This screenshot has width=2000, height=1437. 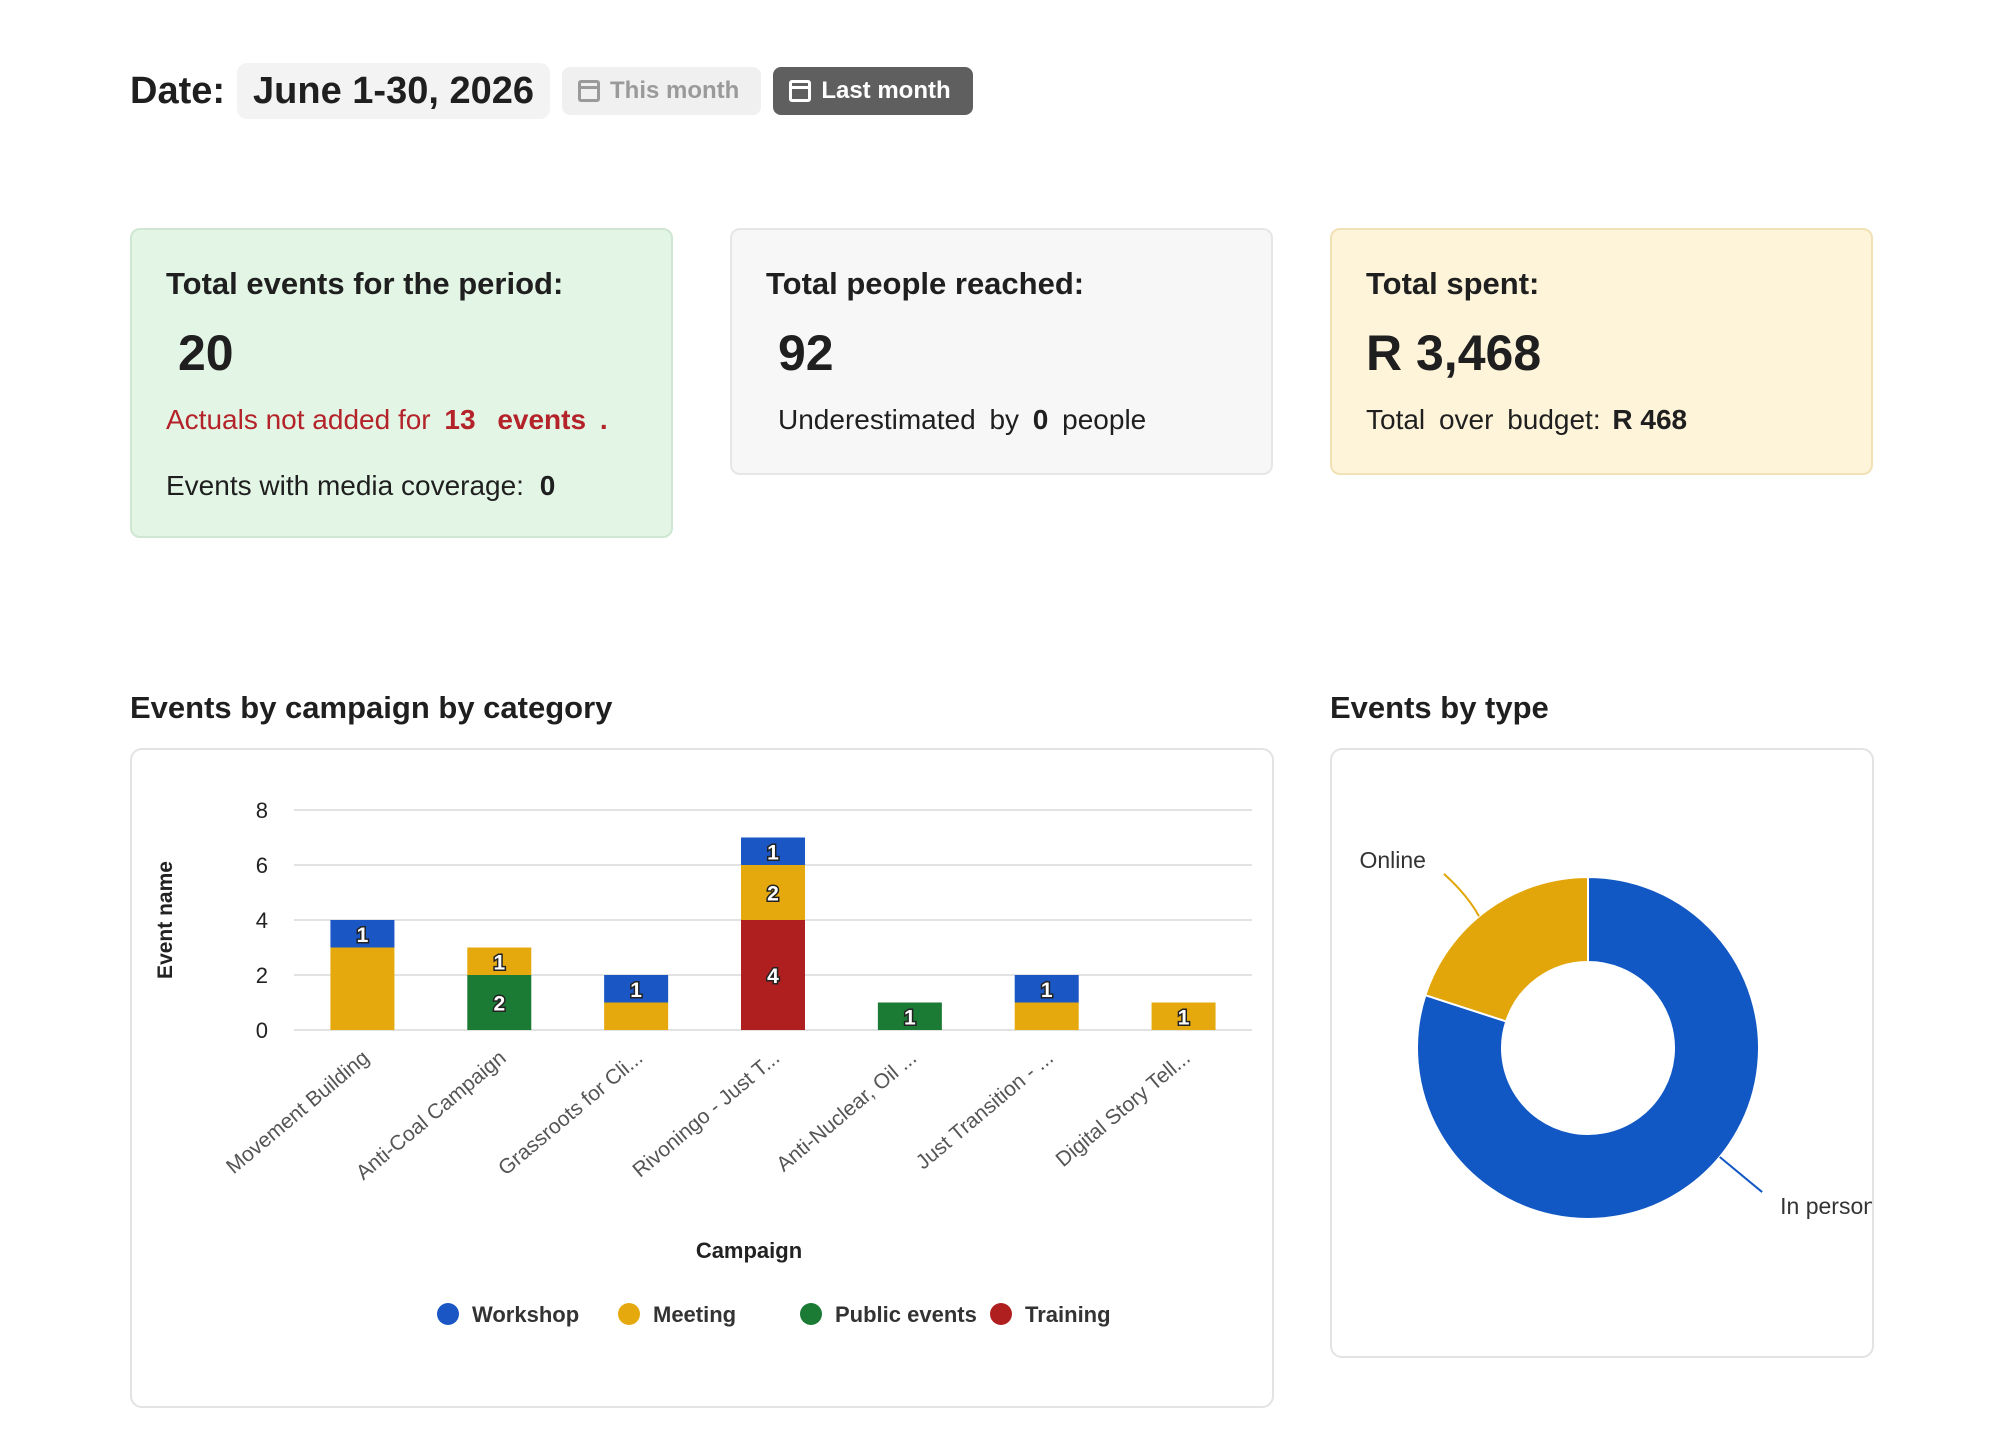 What do you see at coordinates (1454, 353) in the screenshot?
I see `total-spent-value: R 3,468` at bounding box center [1454, 353].